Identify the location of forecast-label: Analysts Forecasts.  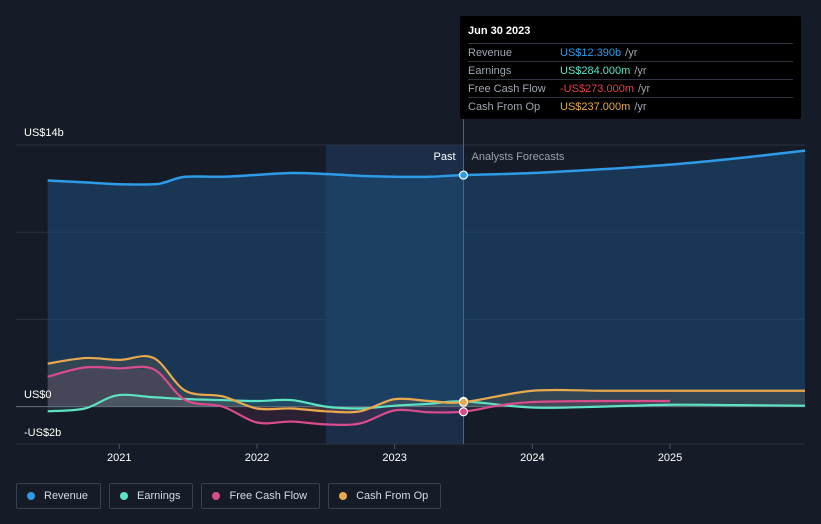
(518, 157).